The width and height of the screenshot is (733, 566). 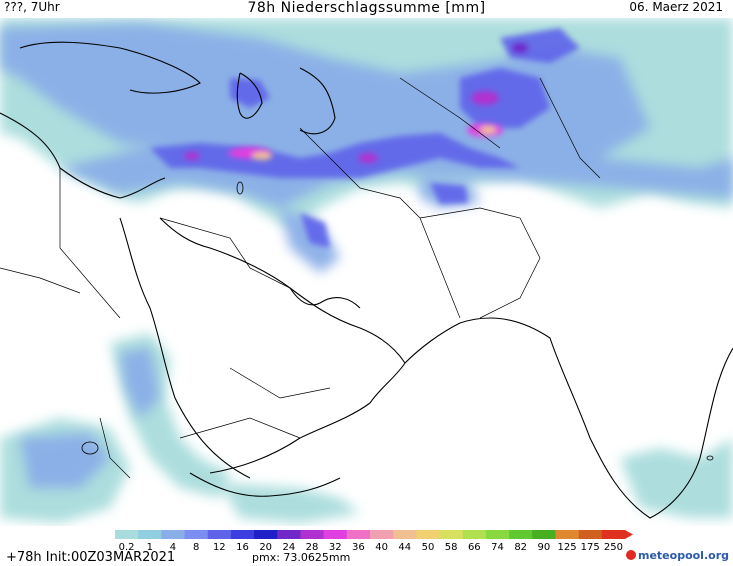 What do you see at coordinates (683, 555) in the screenshot?
I see `logo-text: meteopool.org` at bounding box center [683, 555].